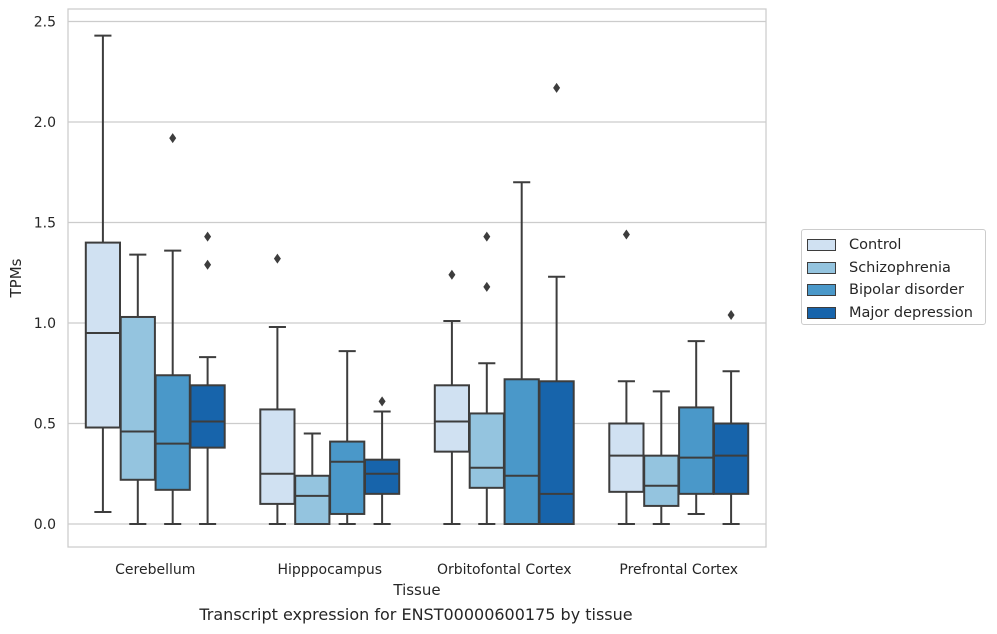  What do you see at coordinates (45, 324) in the screenshot?
I see `y-tick-label: 1.0` at bounding box center [45, 324].